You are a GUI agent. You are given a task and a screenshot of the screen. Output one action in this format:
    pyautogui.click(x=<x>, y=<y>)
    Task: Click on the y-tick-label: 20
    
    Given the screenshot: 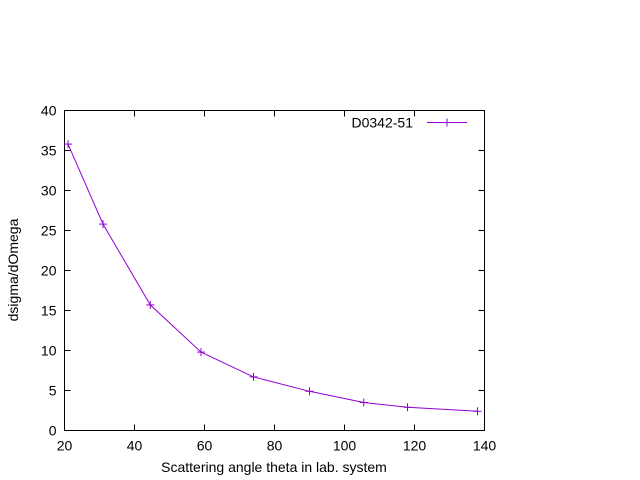 What is the action you would take?
    pyautogui.click(x=49, y=271)
    